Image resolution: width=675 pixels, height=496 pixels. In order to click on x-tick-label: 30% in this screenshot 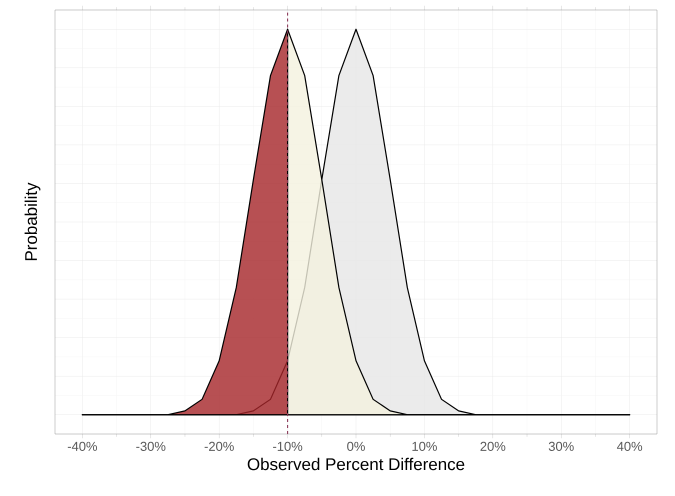, I will do `click(561, 446)`.